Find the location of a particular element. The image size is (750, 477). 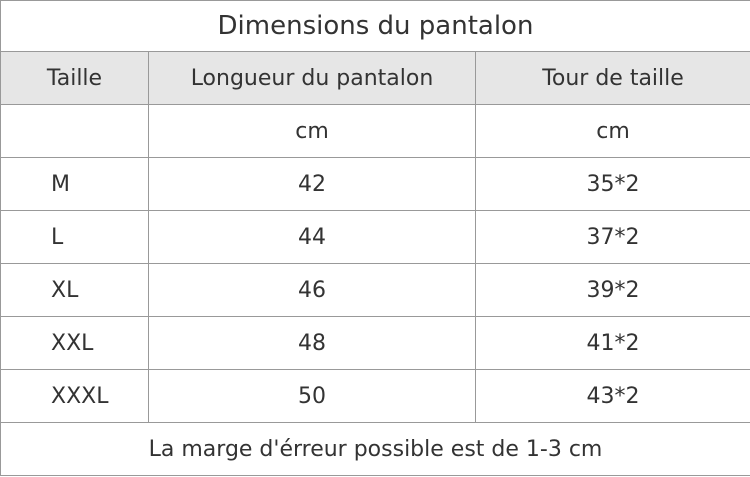

footnote-row: La marge d'érreur possible est de 1-3 cm is located at coordinates (375, 449).